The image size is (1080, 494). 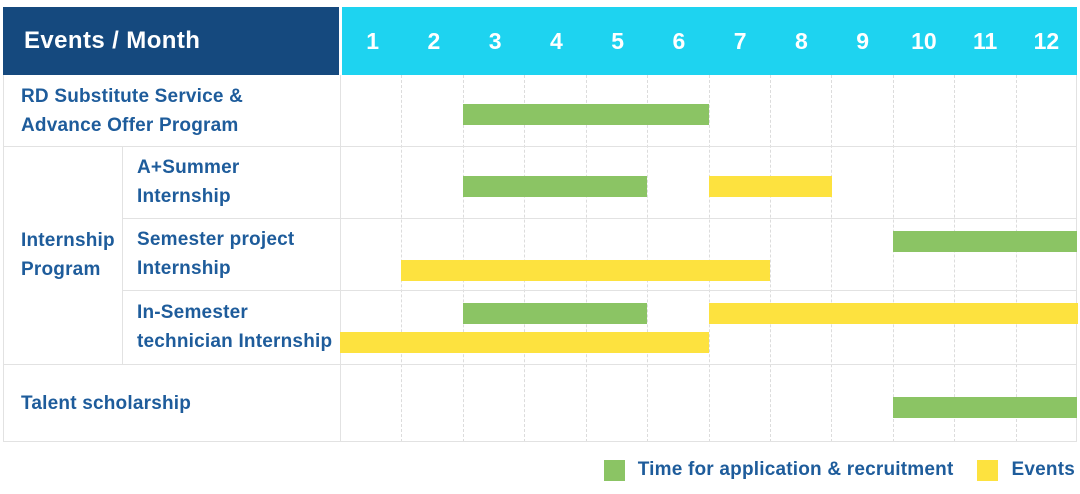 I want to click on yellow-swatch-icon, so click(x=988, y=470).